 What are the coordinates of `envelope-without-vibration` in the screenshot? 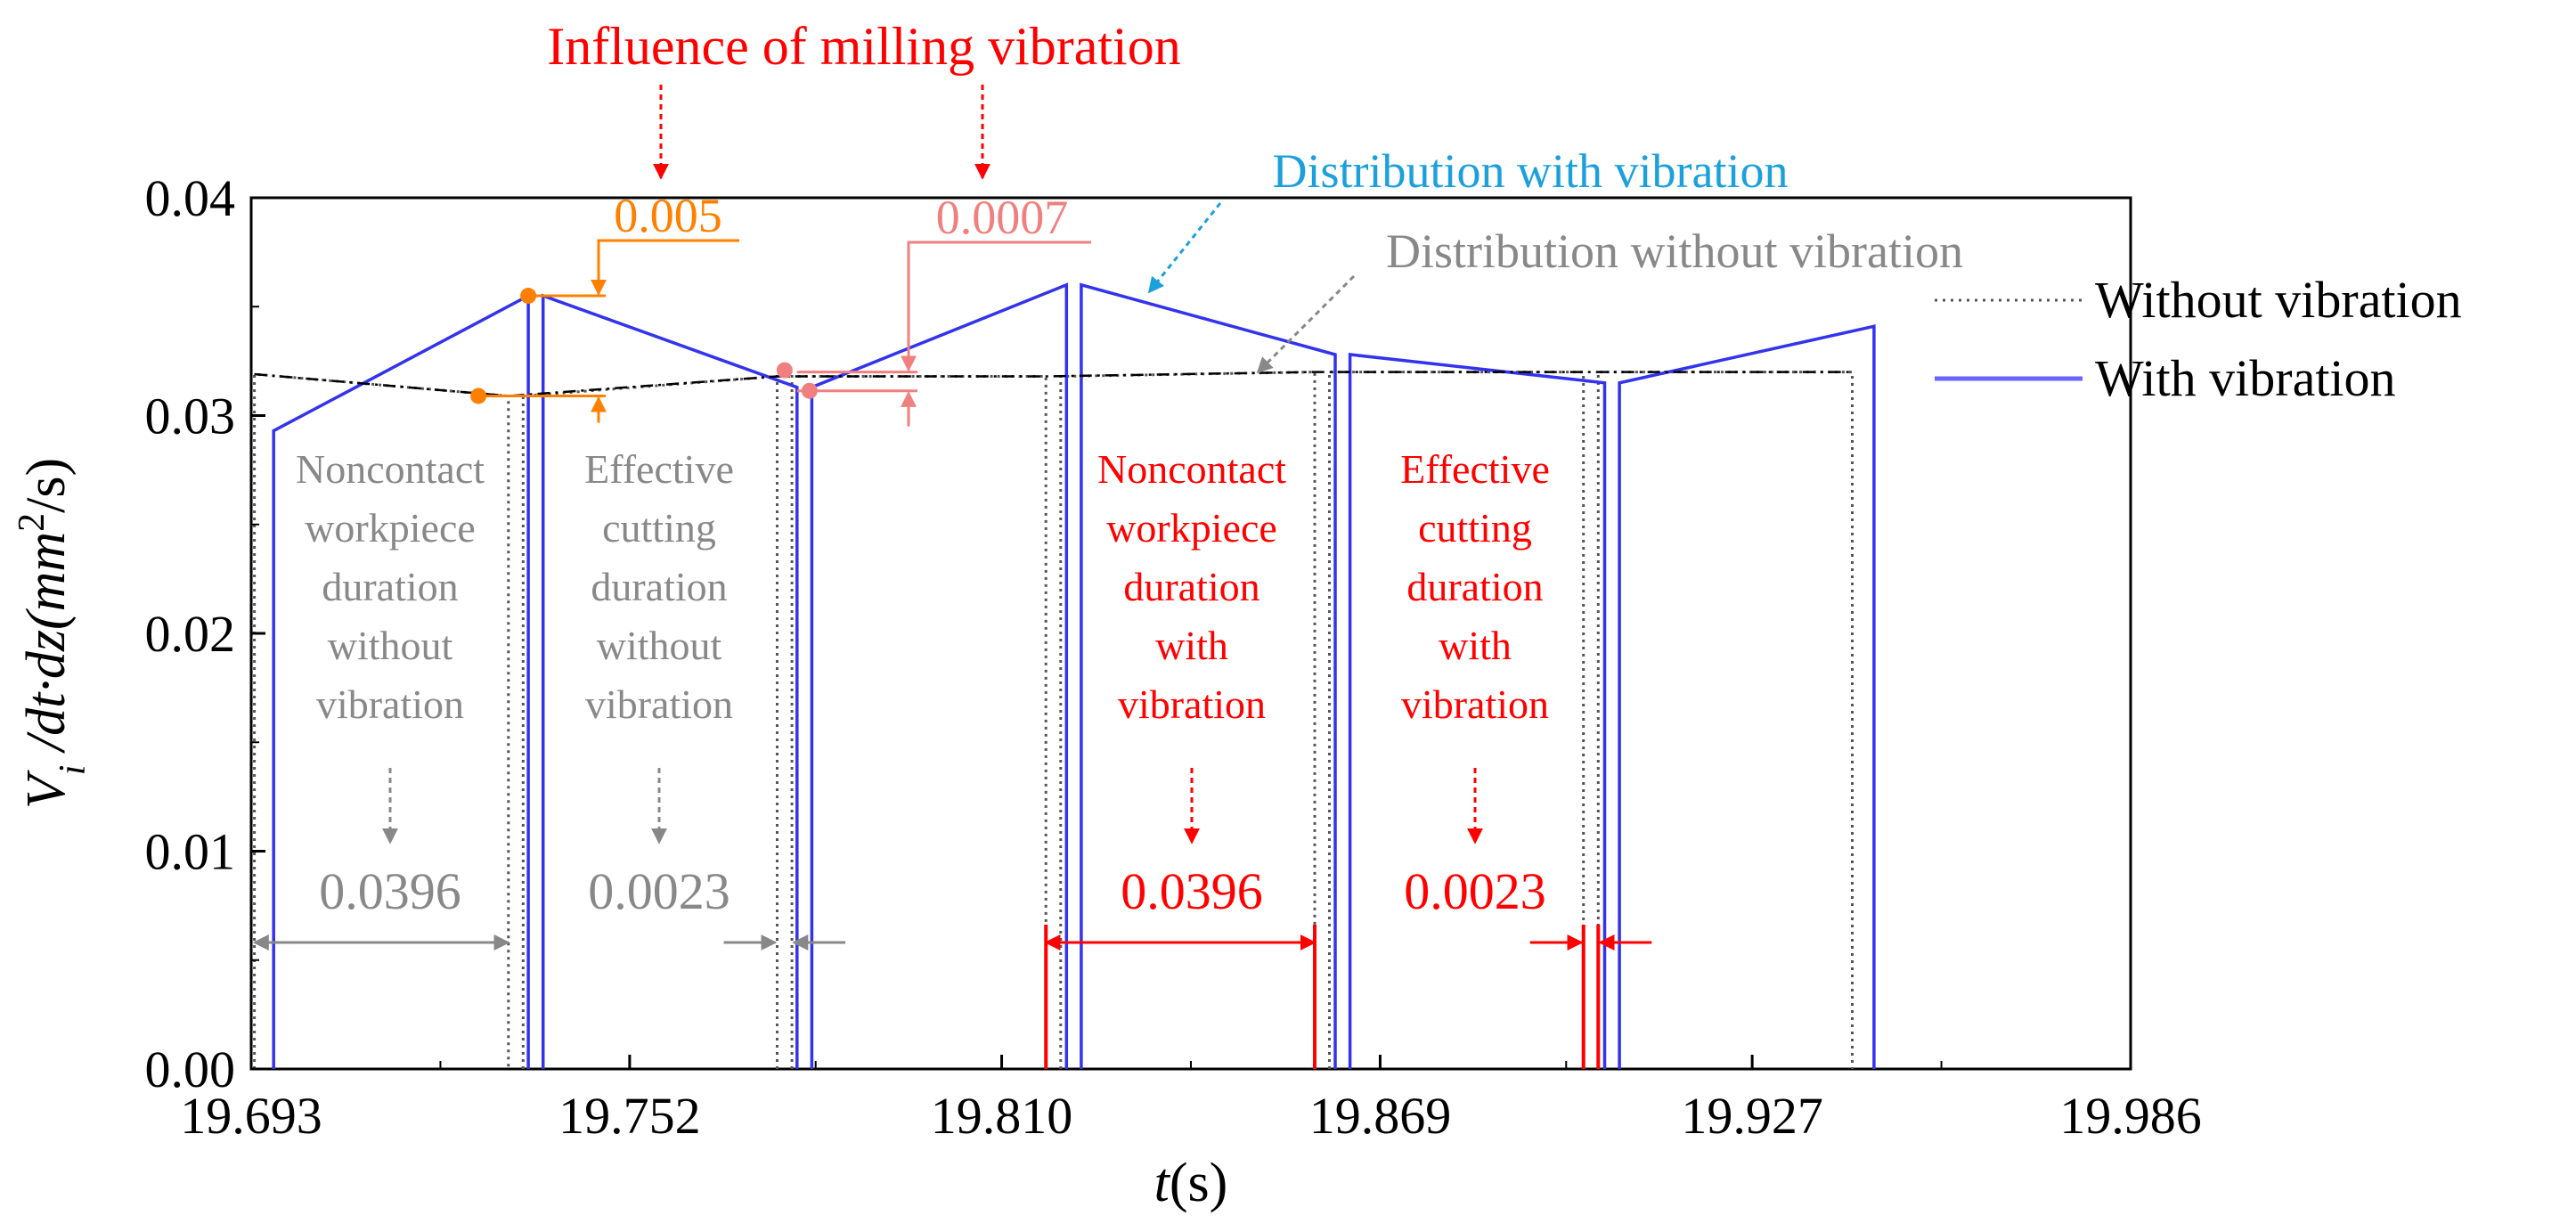 It's located at (1054, 384).